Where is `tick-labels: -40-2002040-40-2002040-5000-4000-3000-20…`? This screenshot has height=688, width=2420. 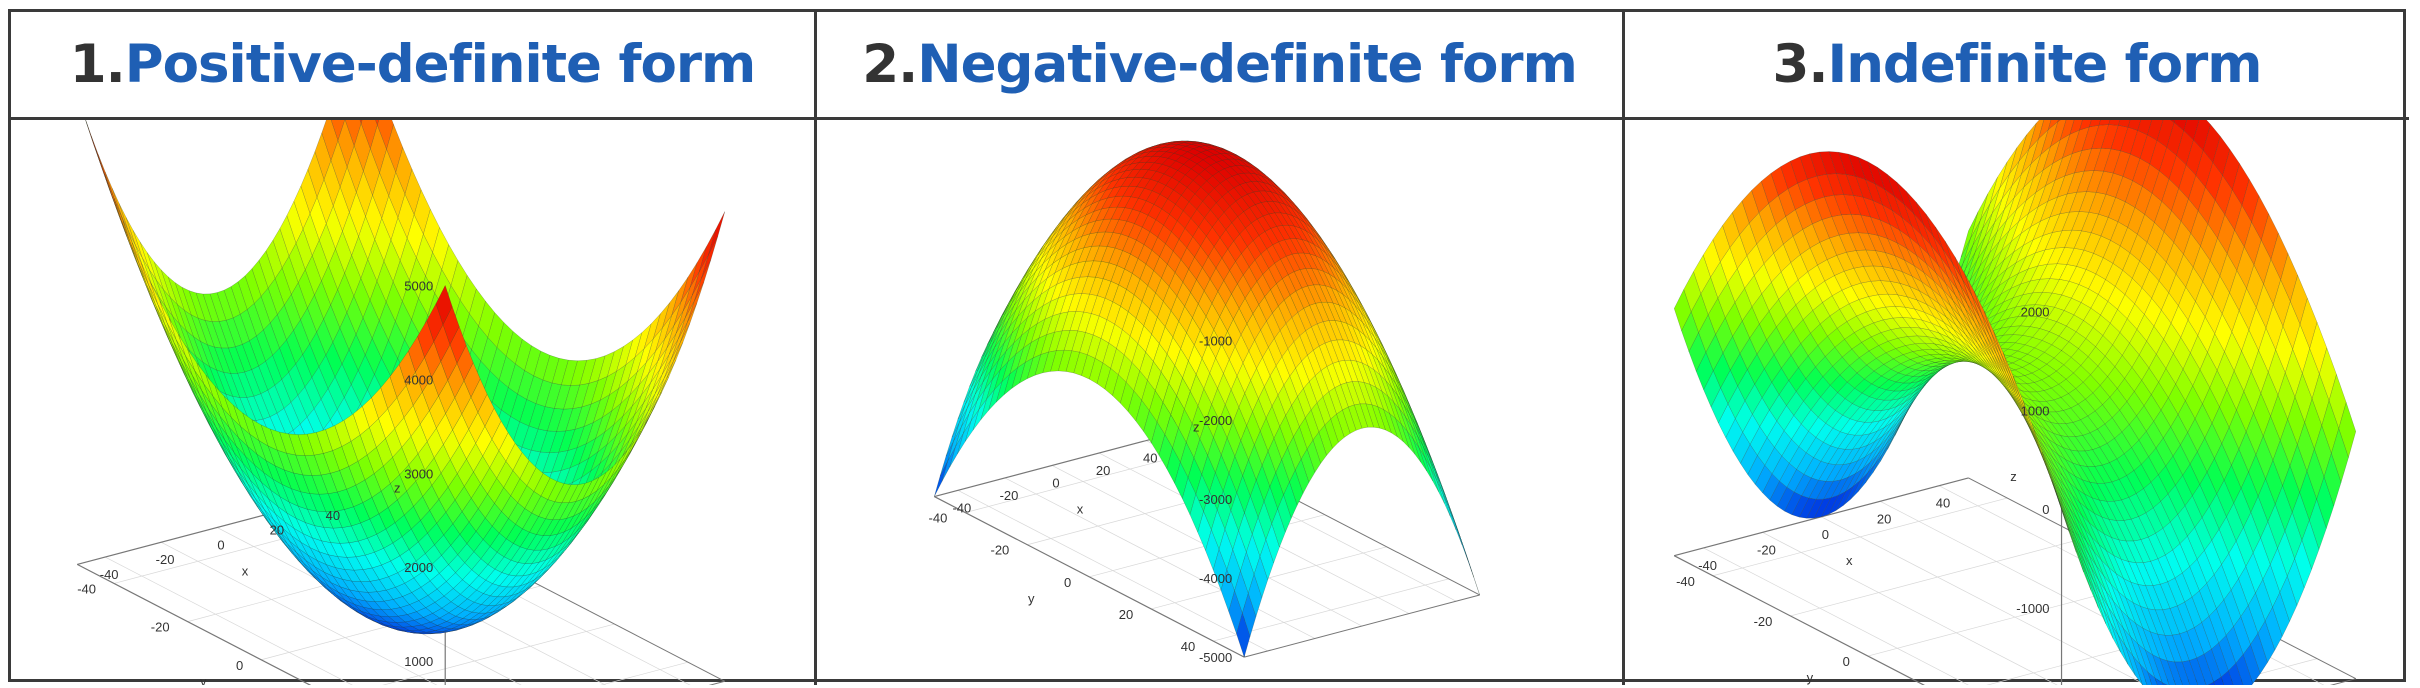 tick-labels: -40-2002040-40-2002040-5000-4000-3000-20… is located at coordinates (1081, 499).